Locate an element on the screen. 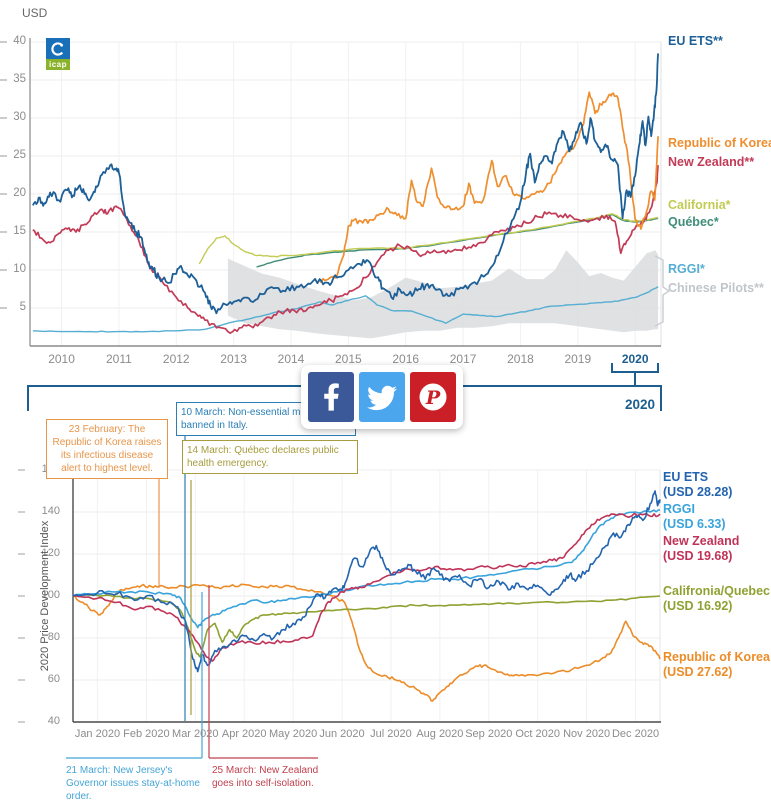 The image size is (771, 800). line-rggi is located at coordinates (345, 309).